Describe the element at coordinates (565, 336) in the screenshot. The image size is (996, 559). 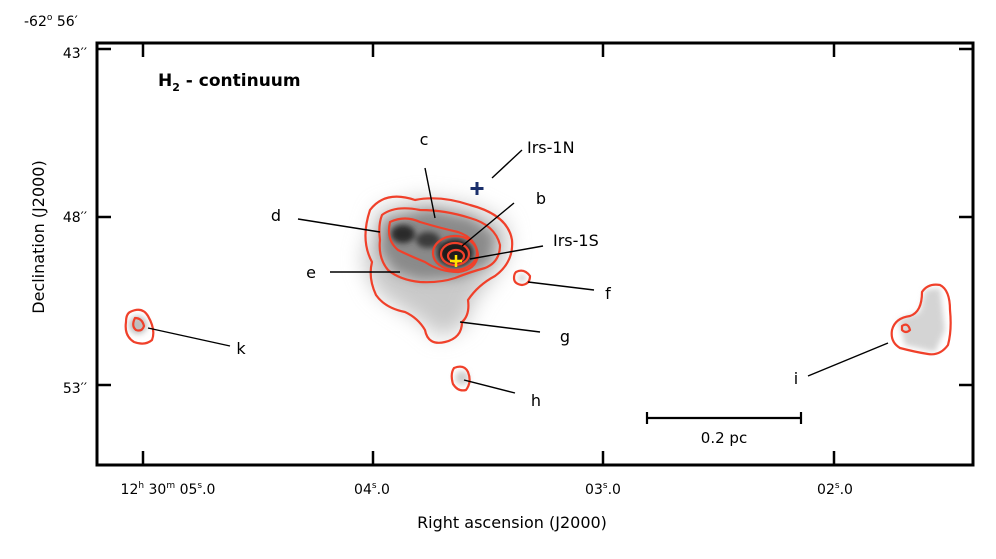
I see `label-g: g` at that location.